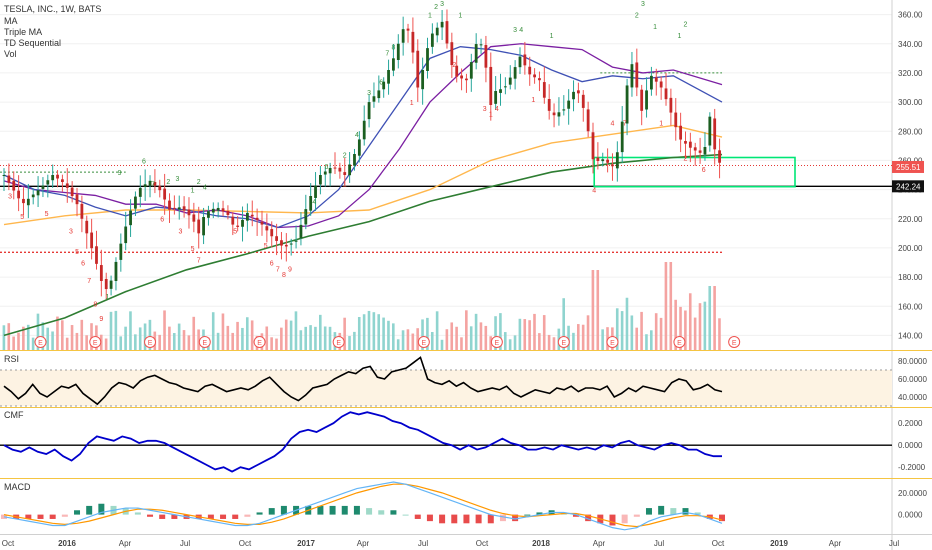  What do you see at coordinates (362, 442) in the screenshot?
I see `cmf-line` at bounding box center [362, 442].